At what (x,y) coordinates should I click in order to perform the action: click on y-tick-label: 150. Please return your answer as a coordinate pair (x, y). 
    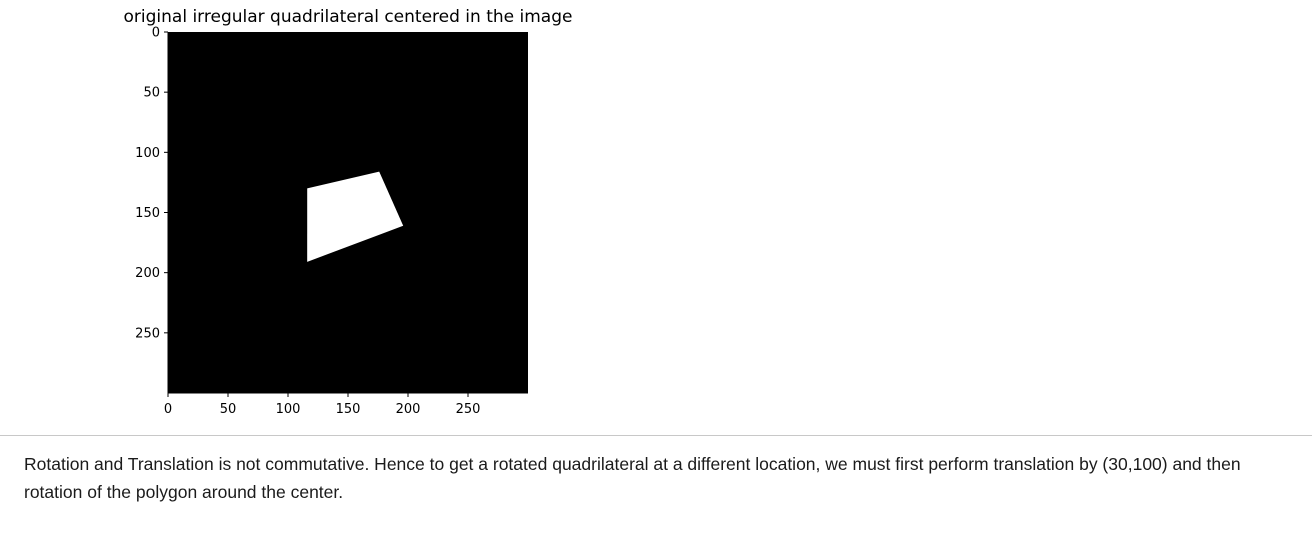
    Looking at the image, I should click on (147, 213).